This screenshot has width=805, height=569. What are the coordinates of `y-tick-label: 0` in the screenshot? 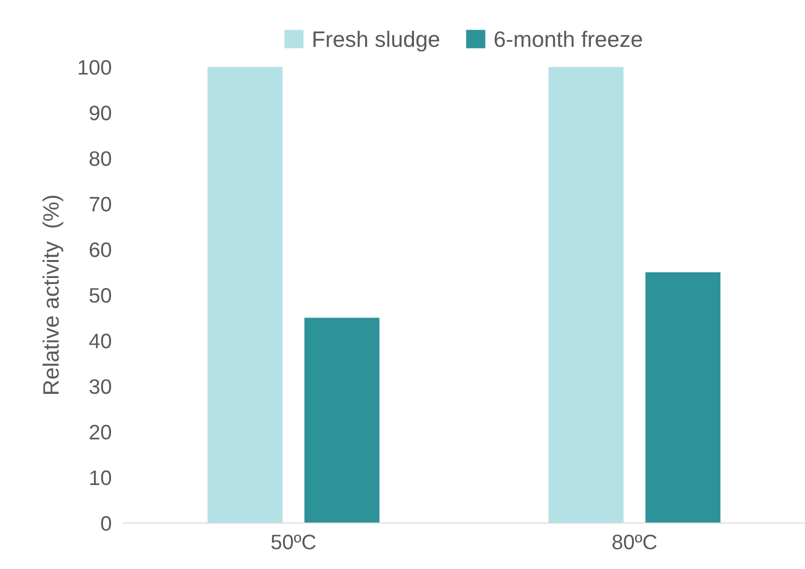 It's located at (106, 523).